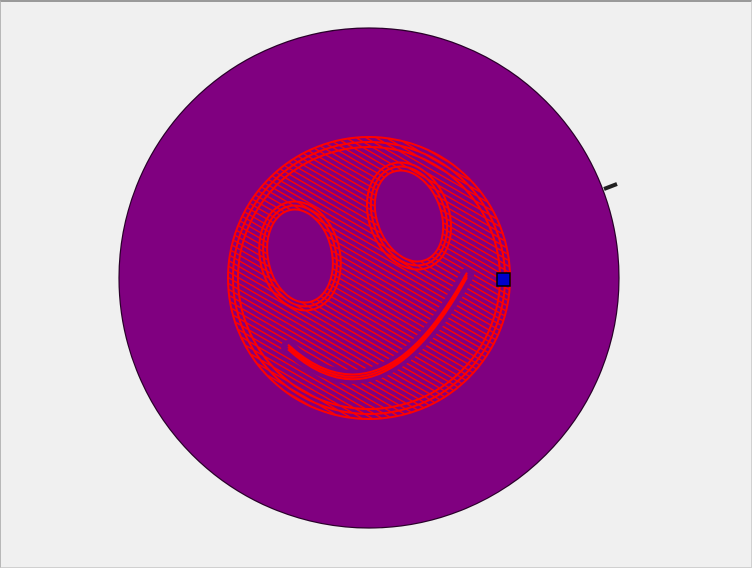 Image resolution: width=752 pixels, height=568 pixels. Describe the element at coordinates (610, 186) in the screenshot. I see `origin-tick-icon` at that location.